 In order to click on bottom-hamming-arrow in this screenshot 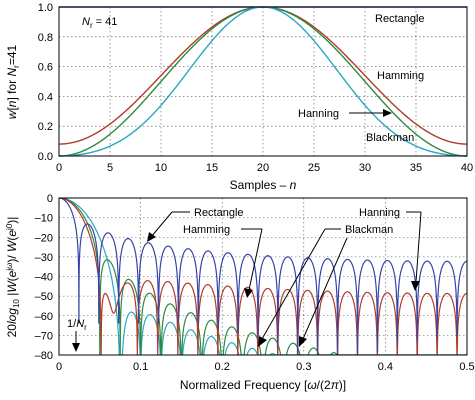, I will do `click(252, 263)`.